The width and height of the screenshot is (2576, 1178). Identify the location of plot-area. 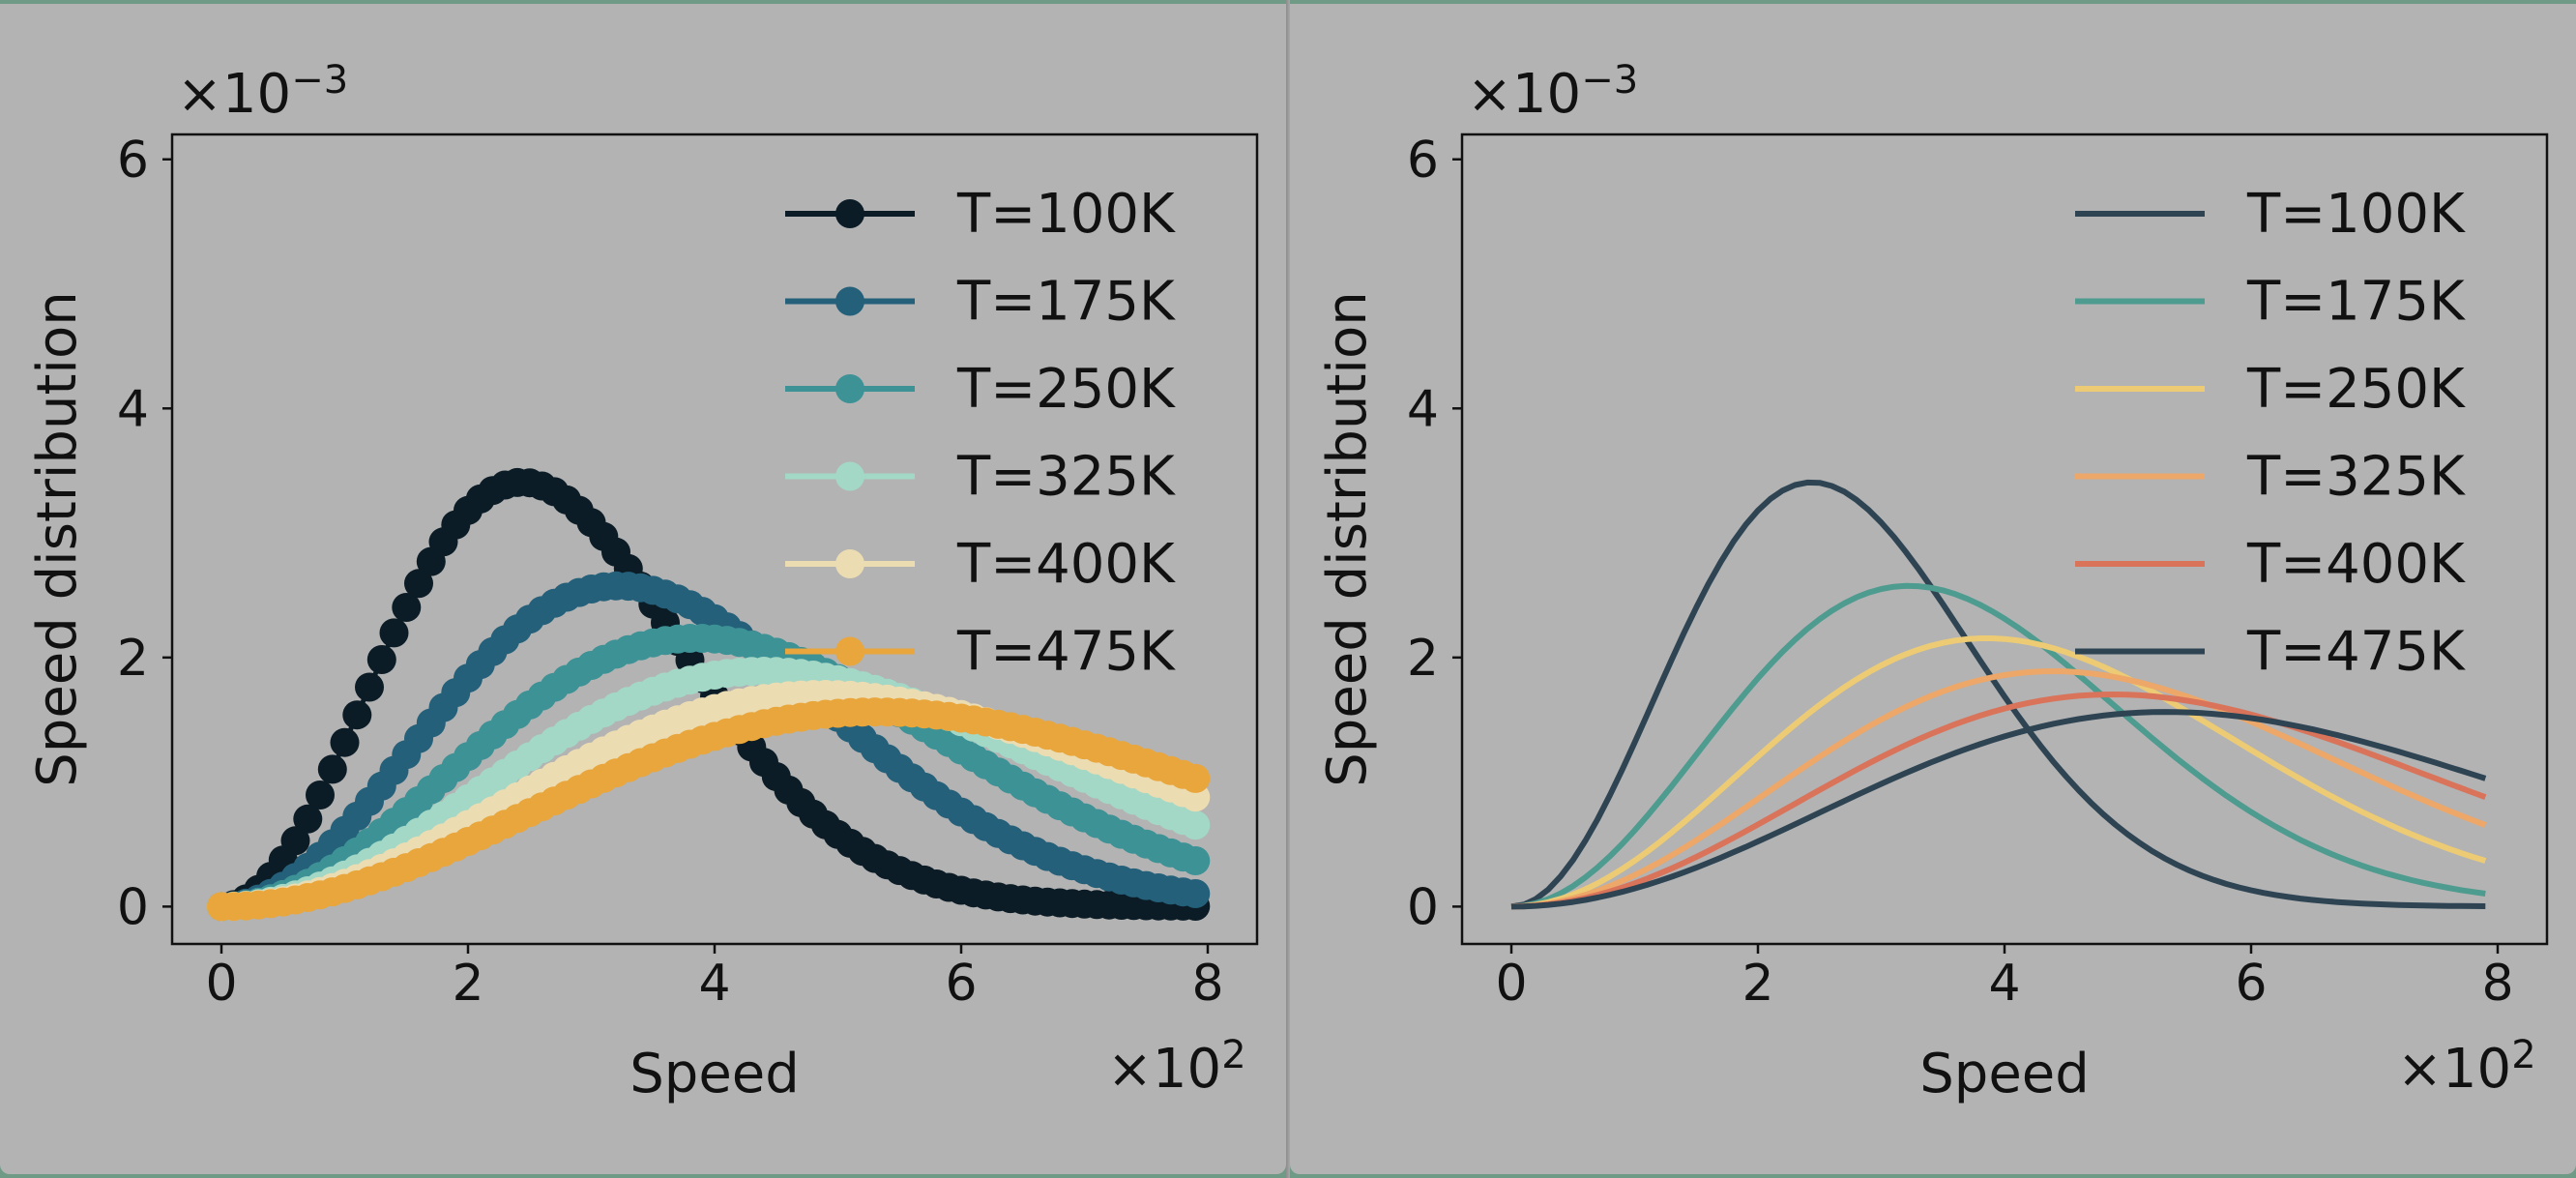
(1998, 695).